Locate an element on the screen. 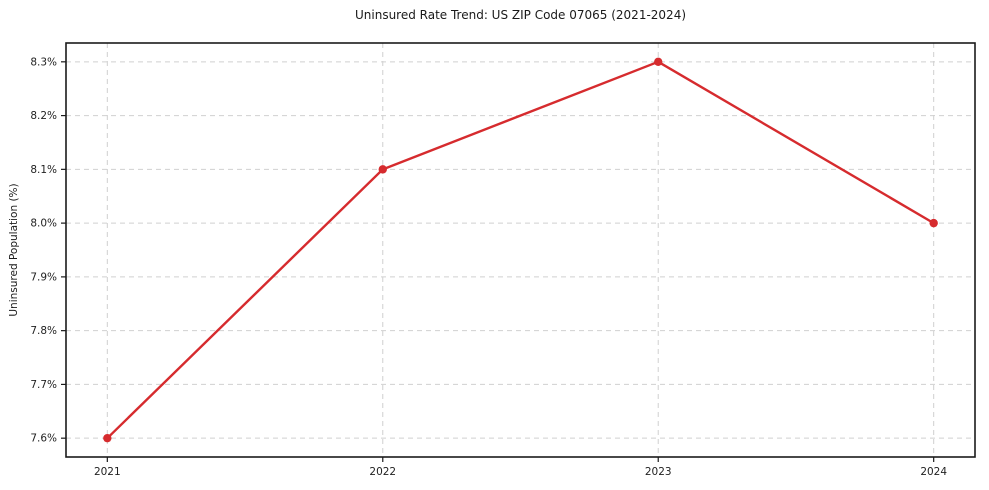 This screenshot has height=490, width=989. y-tick-label: 7.7% is located at coordinates (43, 385).